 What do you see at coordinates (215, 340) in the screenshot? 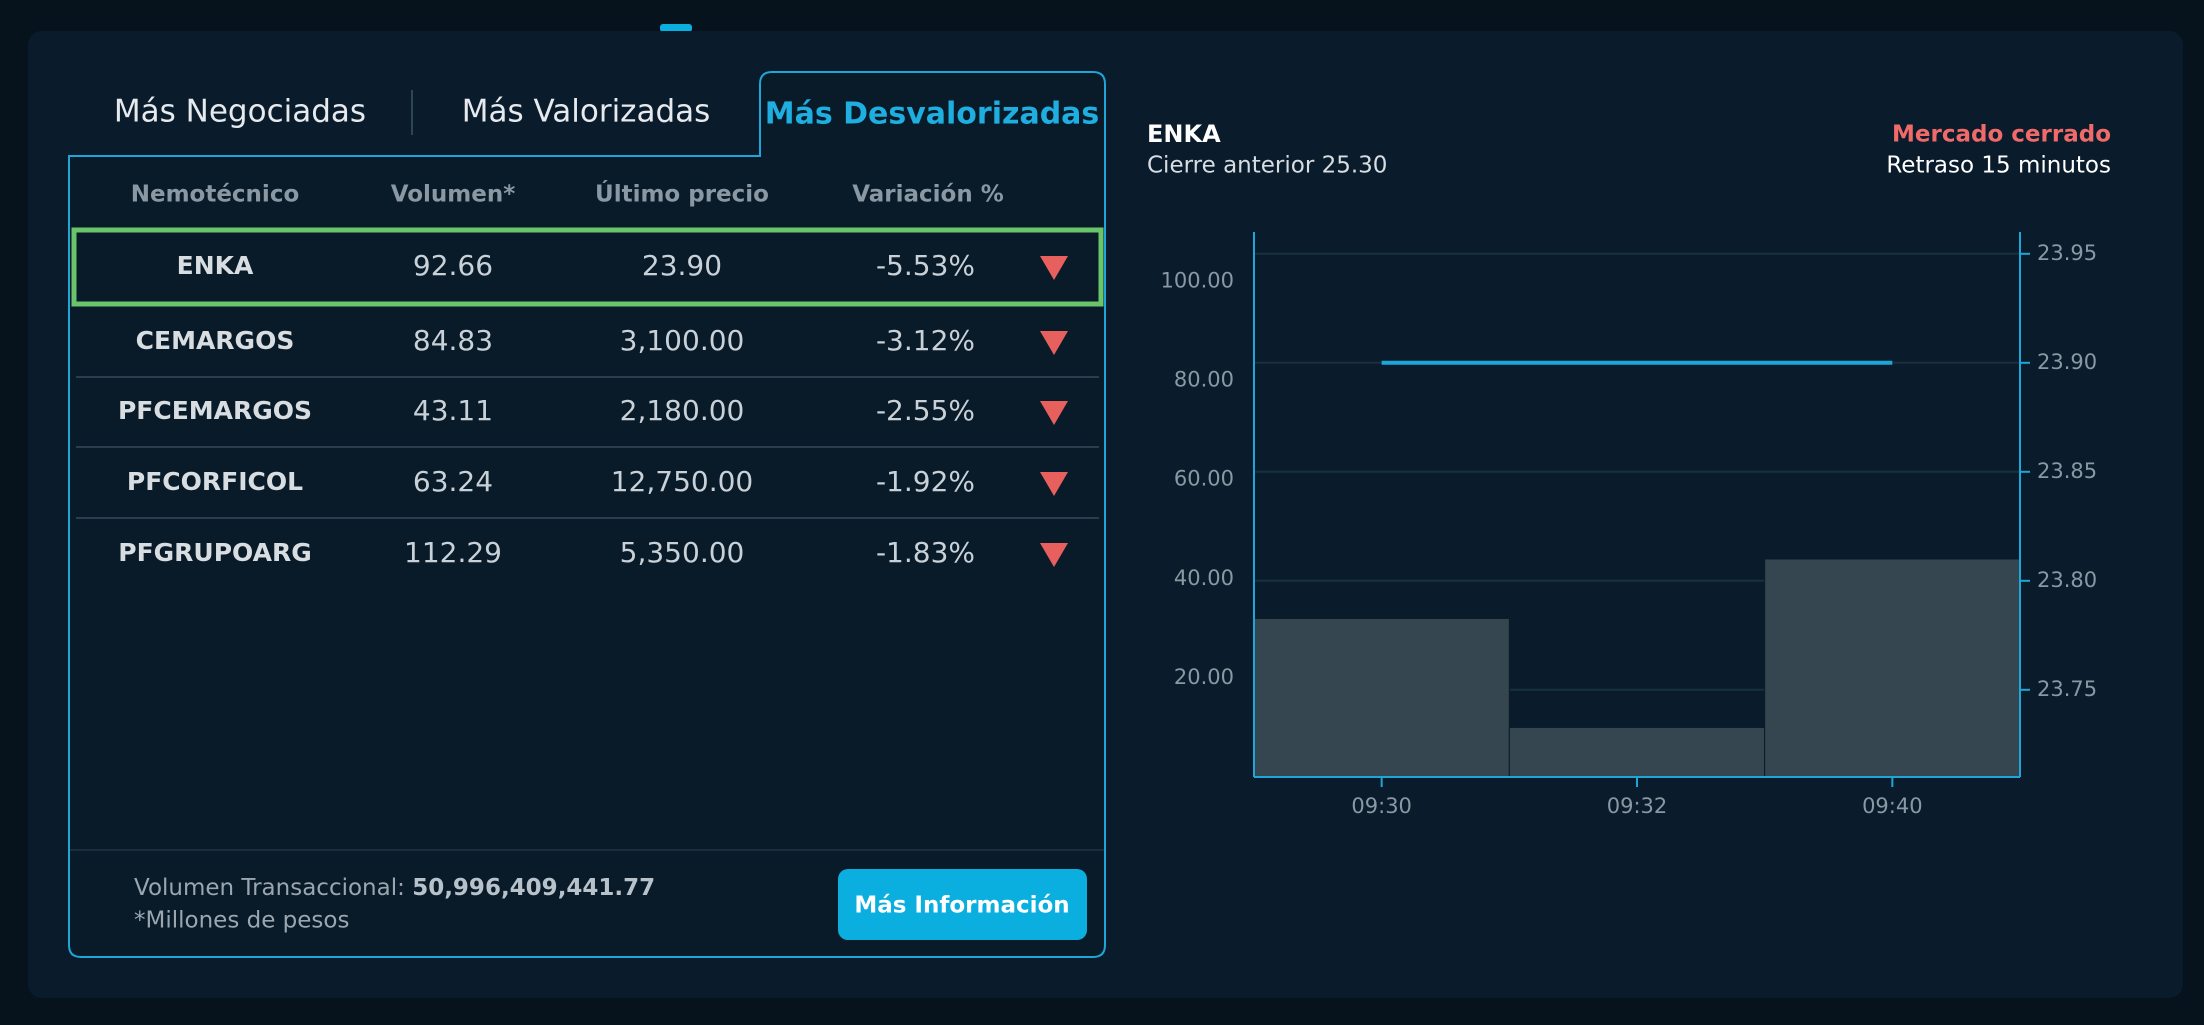
I see `ticker: CEMARGOS` at bounding box center [215, 340].